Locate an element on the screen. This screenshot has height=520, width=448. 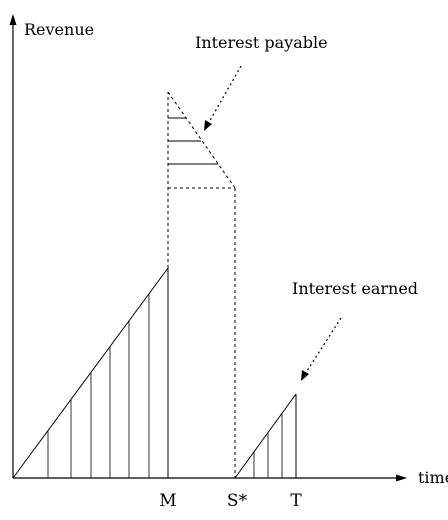
annotation-arrow-earned is located at coordinates (321, 349).